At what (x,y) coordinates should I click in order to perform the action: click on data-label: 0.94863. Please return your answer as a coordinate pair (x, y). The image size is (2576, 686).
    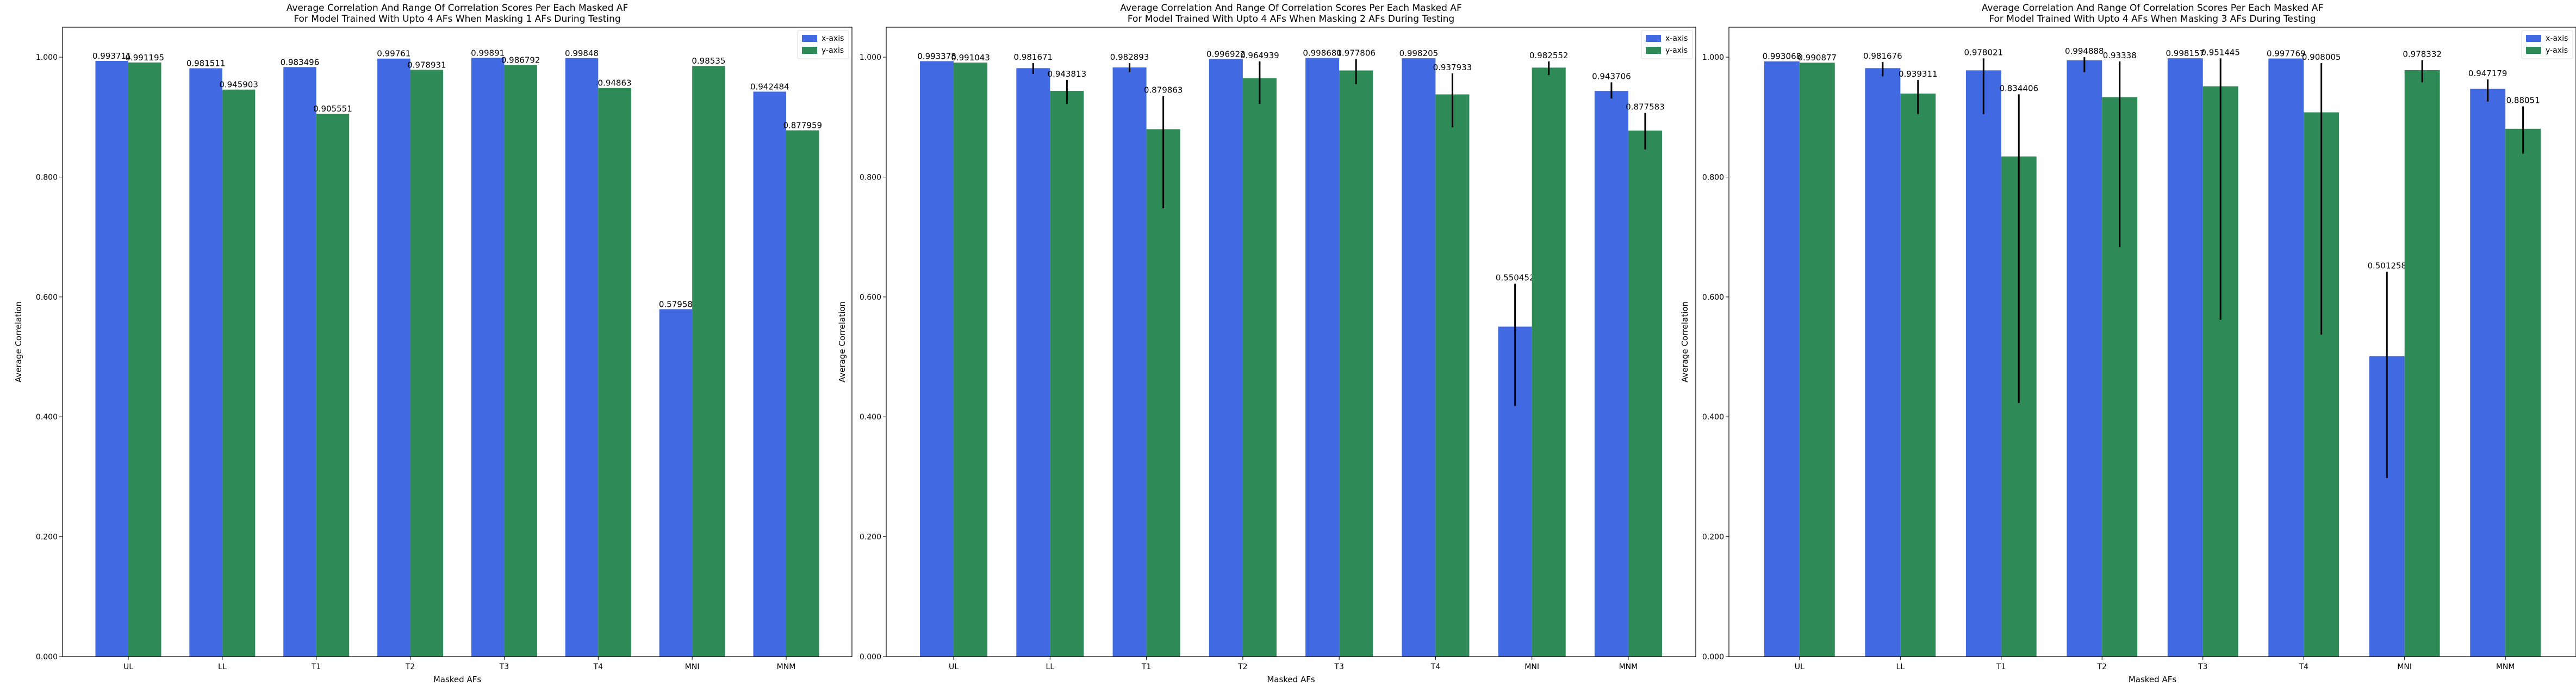
    Looking at the image, I should click on (615, 83).